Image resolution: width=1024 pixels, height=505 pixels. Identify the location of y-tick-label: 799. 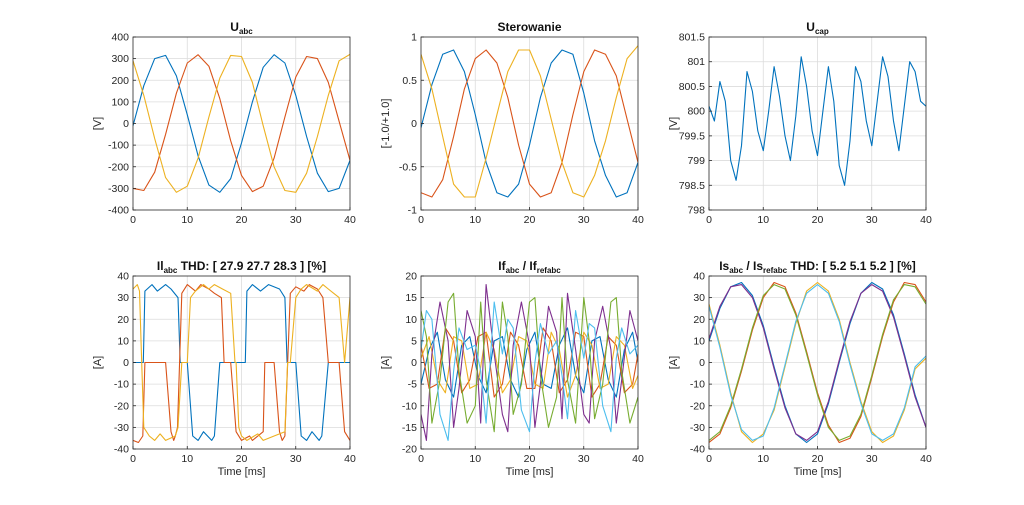
(696, 161).